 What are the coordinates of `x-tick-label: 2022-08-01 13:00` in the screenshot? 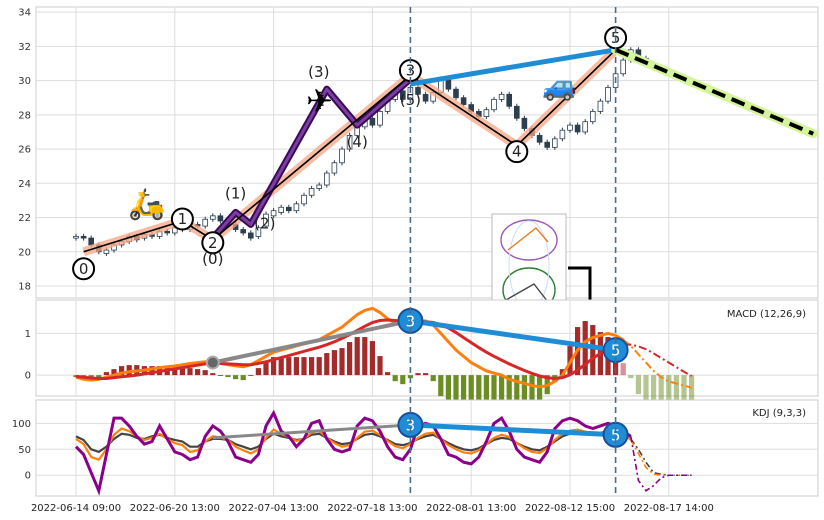 It's located at (471, 508).